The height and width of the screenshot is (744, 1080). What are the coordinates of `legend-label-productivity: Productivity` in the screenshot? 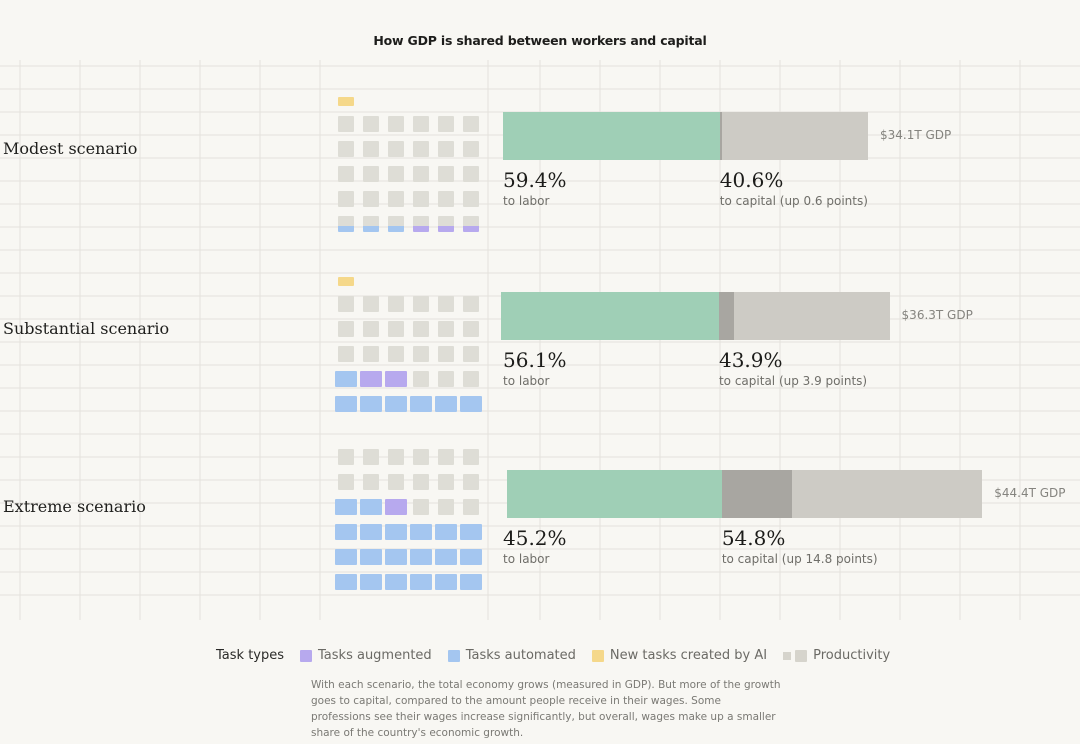 It's located at (852, 655).